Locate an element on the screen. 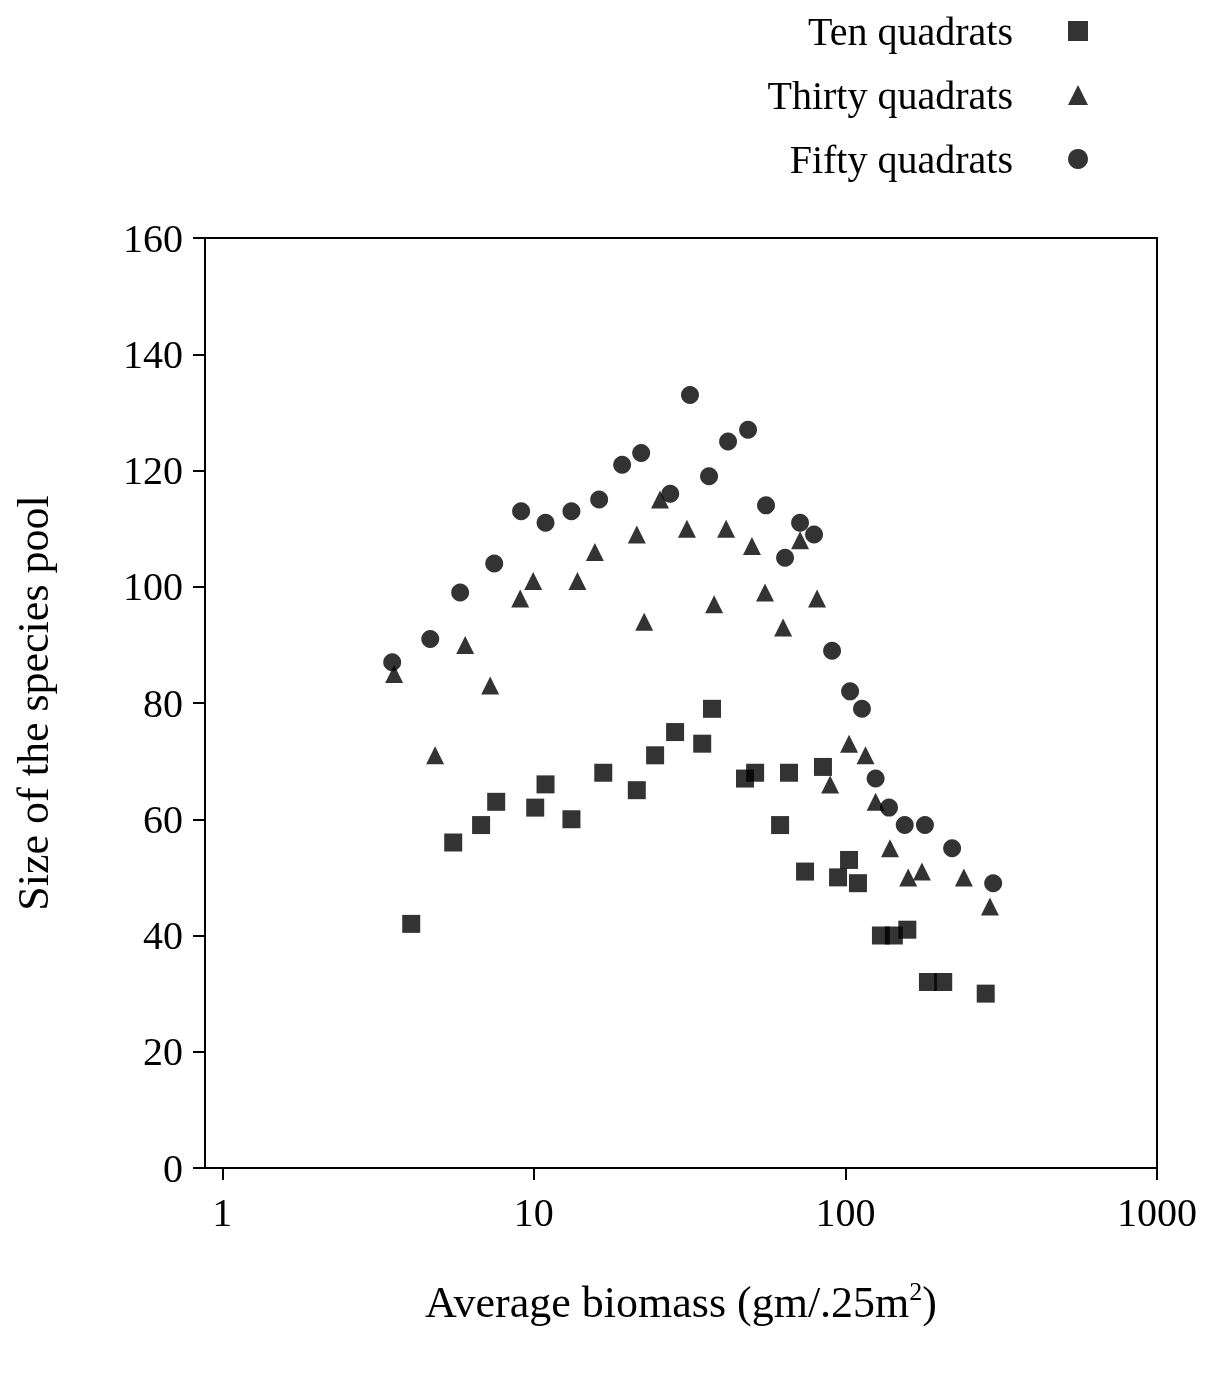  legend-label: Fifty quadrats is located at coordinates (901, 159).